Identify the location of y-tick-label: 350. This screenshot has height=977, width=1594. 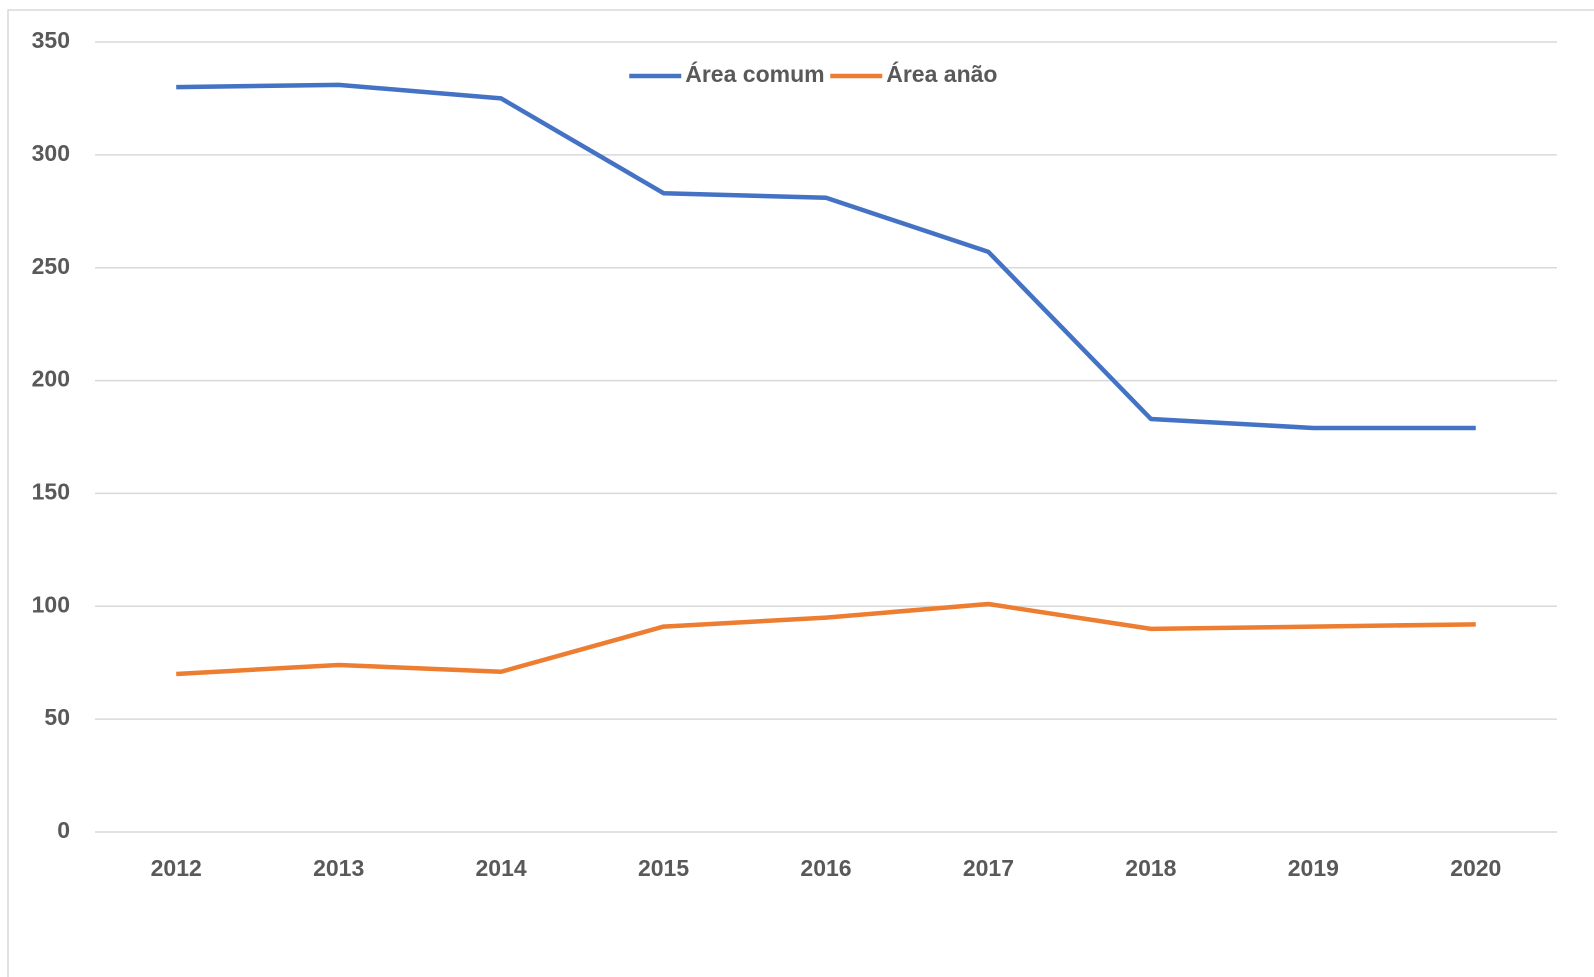
(51, 40).